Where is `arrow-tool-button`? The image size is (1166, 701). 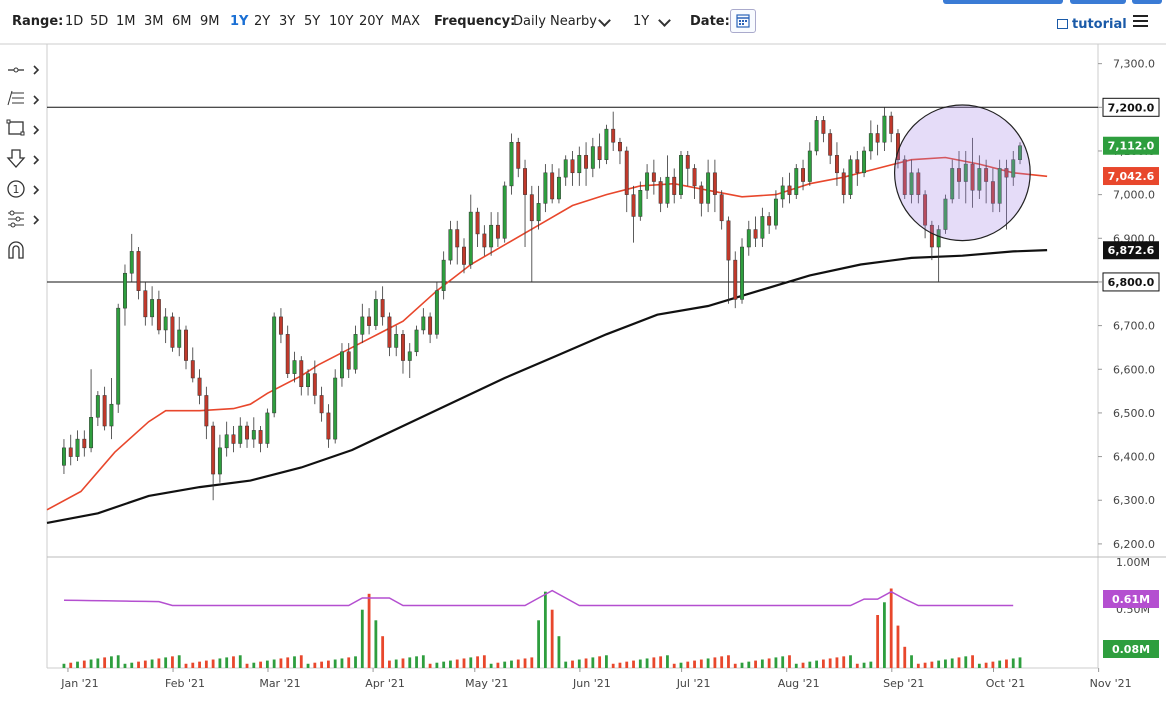 arrow-tool-button is located at coordinates (25, 159).